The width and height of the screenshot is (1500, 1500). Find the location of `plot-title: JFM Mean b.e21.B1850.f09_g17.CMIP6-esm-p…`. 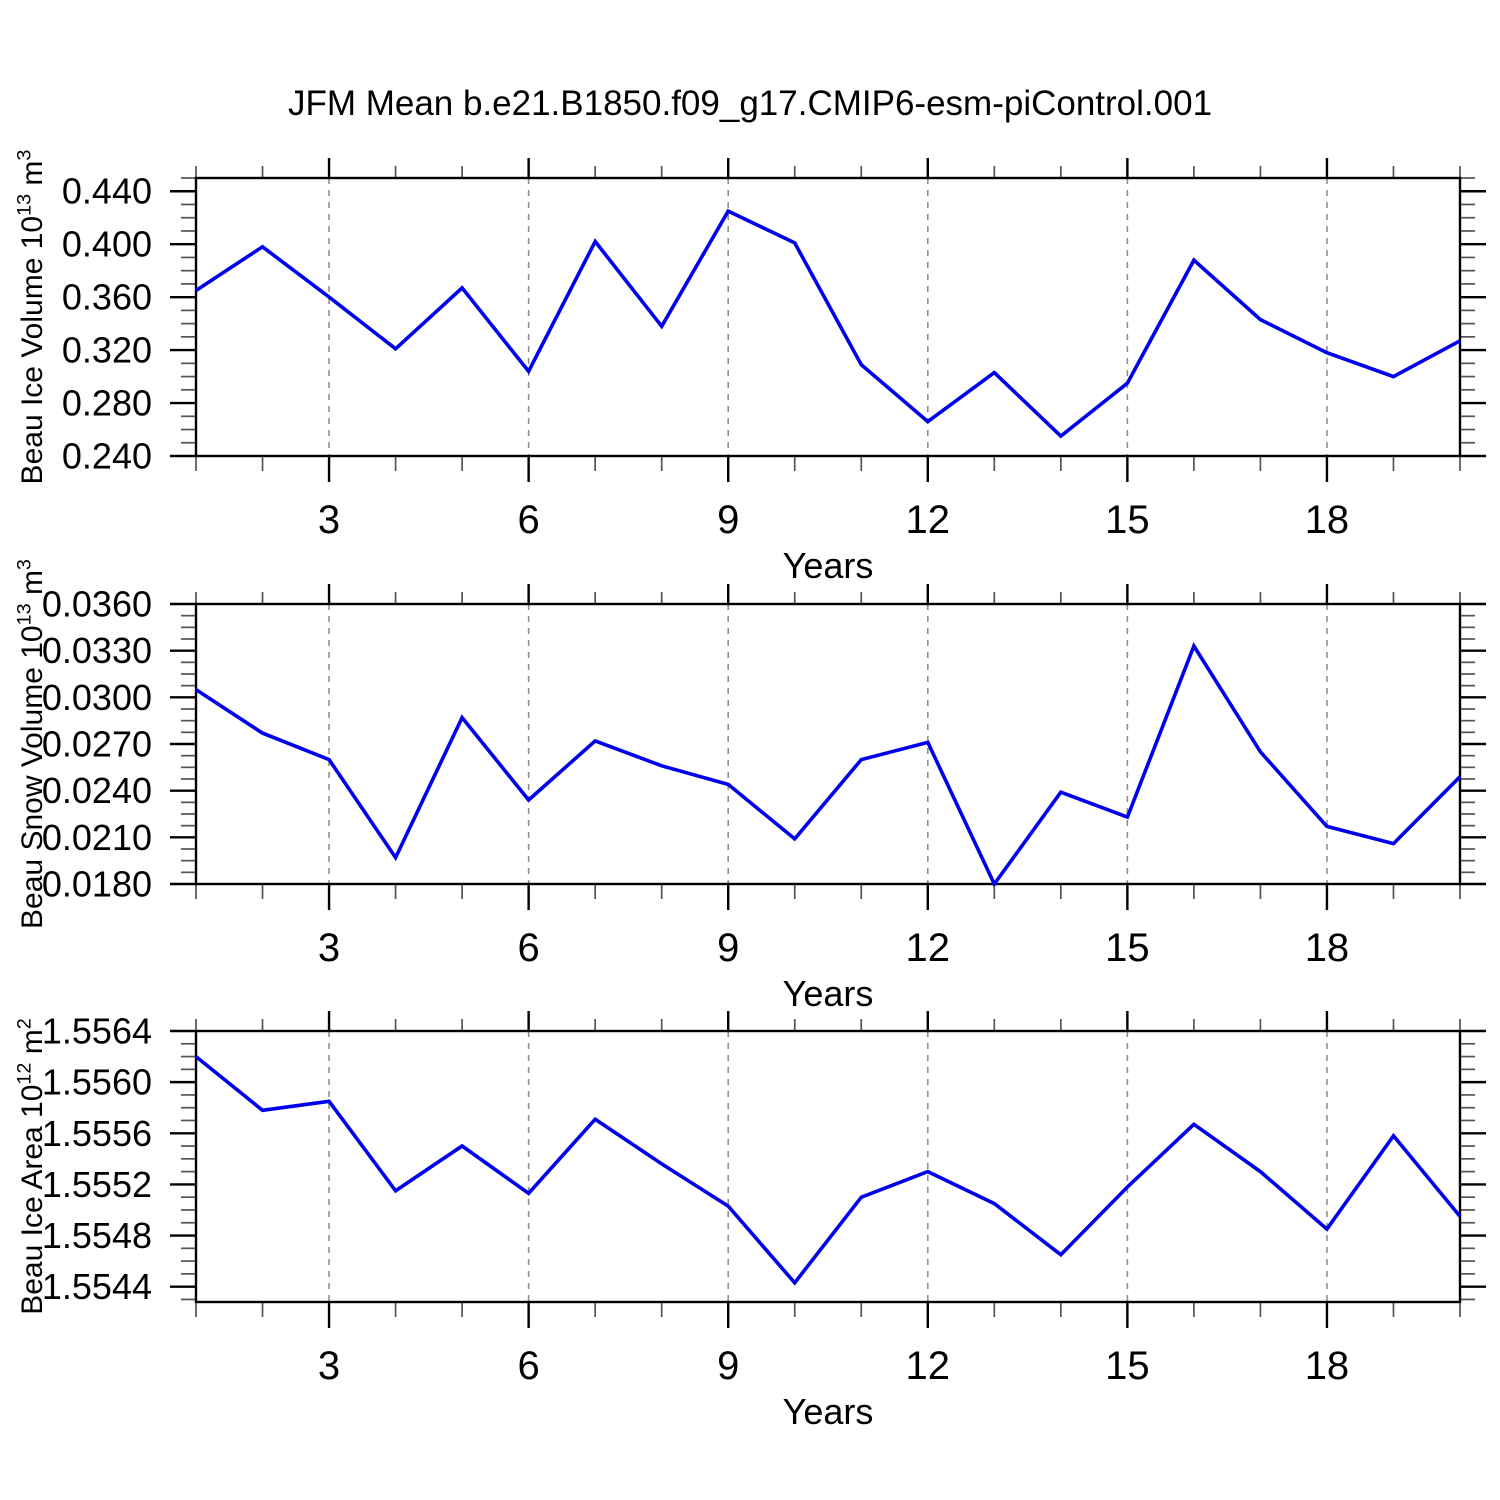

plot-title: JFM Mean b.e21.B1850.f09_g17.CMIP6-esm-p… is located at coordinates (750, 103).